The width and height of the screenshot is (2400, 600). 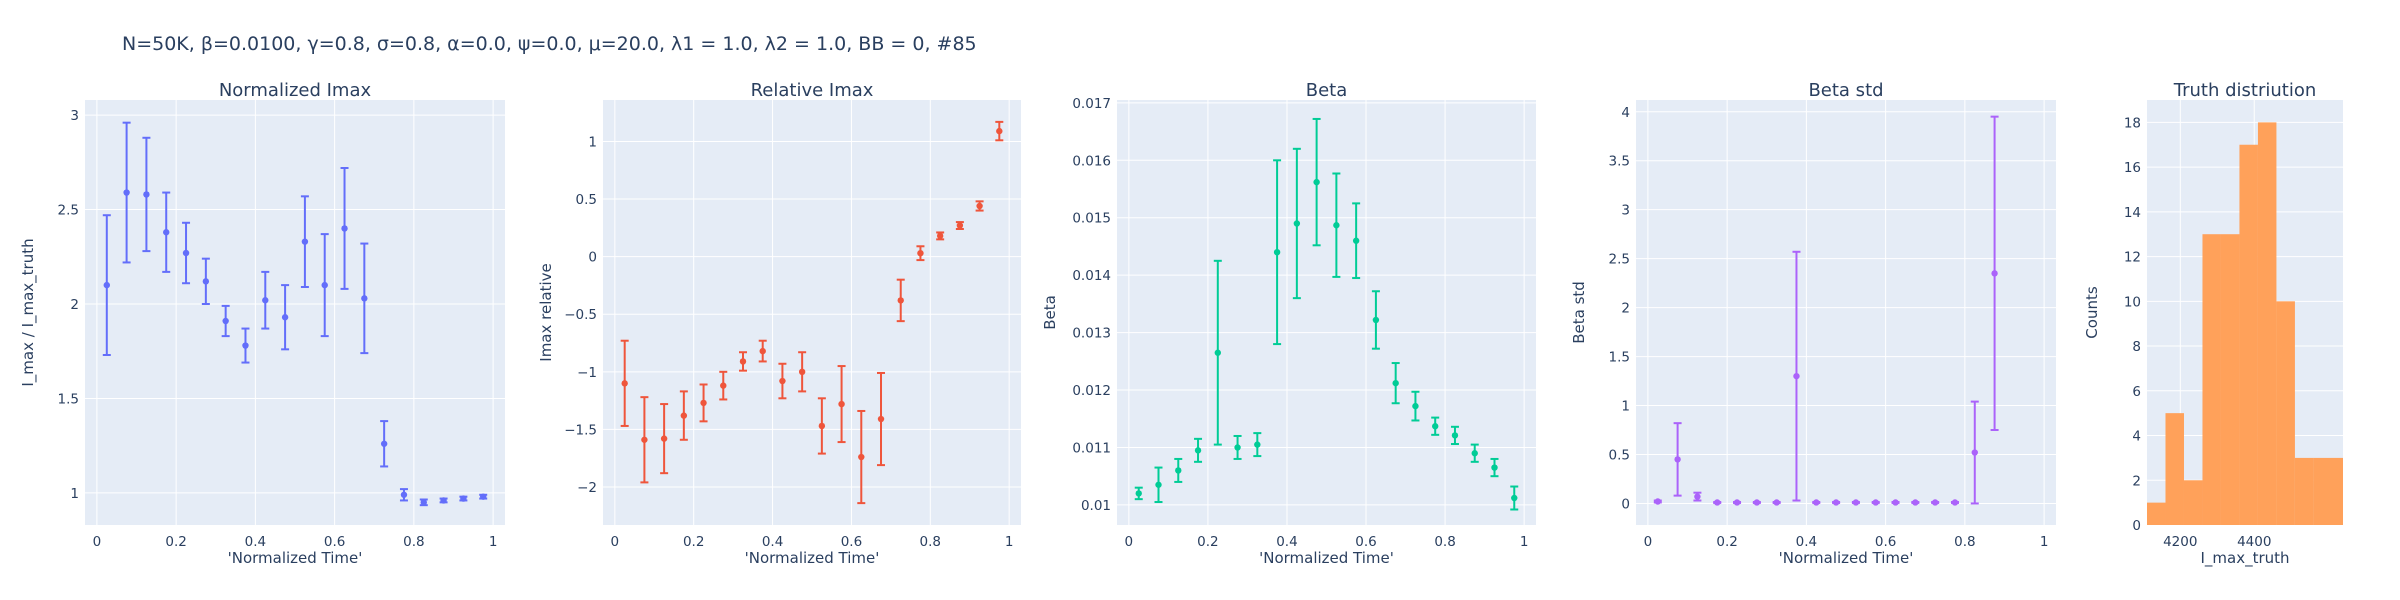 What do you see at coordinates (2244, 558) in the screenshot?
I see `x-axis-label: I_max_truth` at bounding box center [2244, 558].